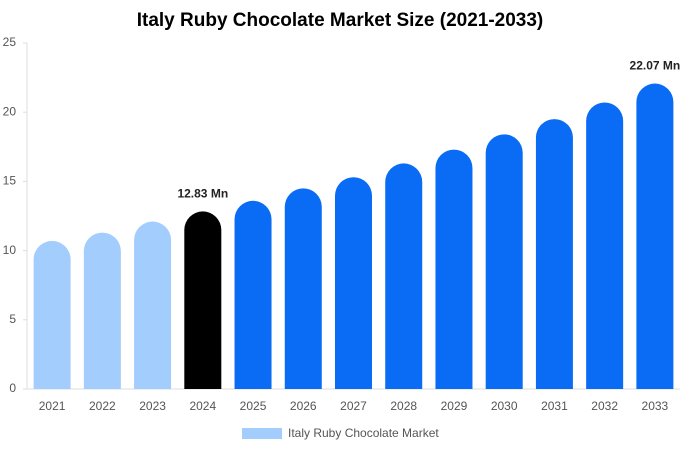 This screenshot has height=450, width=680. What do you see at coordinates (10, 250) in the screenshot?
I see `y-tick-label: 10` at bounding box center [10, 250].